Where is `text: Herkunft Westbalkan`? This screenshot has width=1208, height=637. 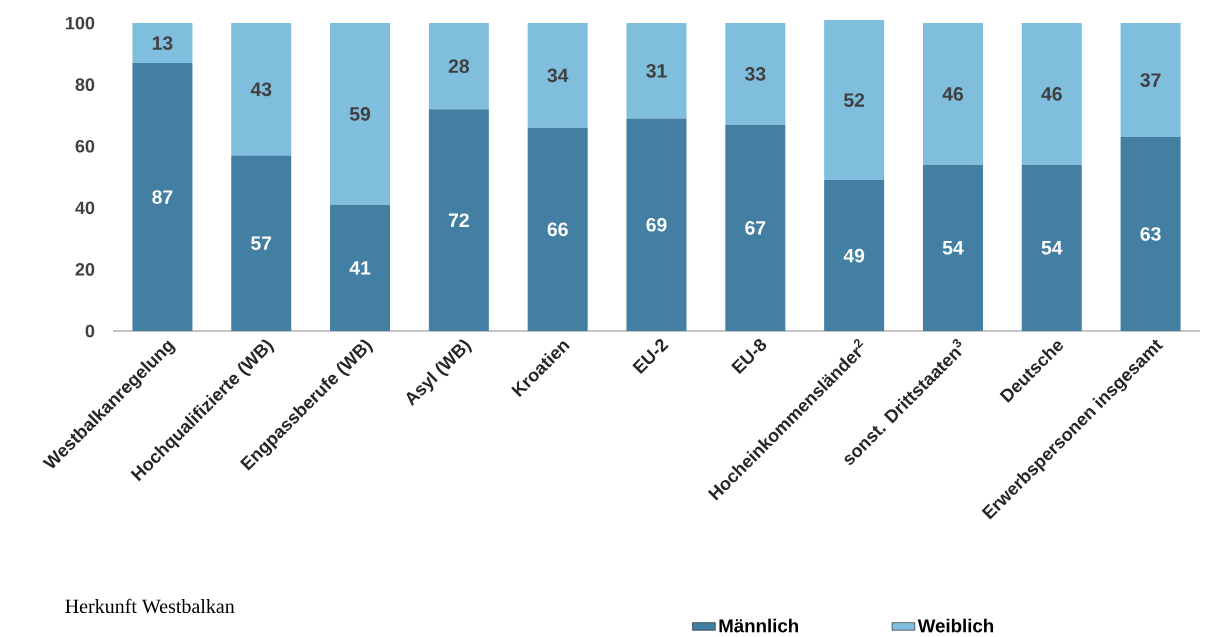
text: Herkunft Westbalkan is located at coordinates (150, 606).